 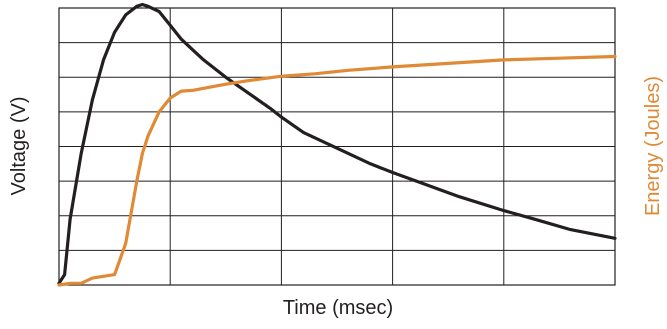 What do you see at coordinates (338, 308) in the screenshot?
I see `x-axis-label: Time (msec)` at bounding box center [338, 308].